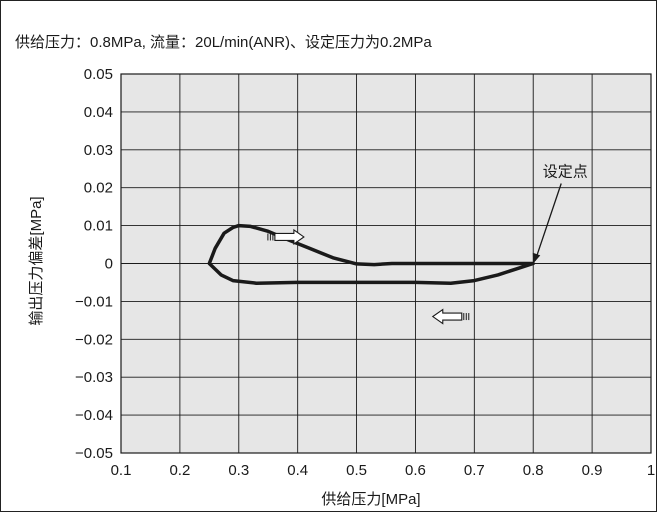  What do you see at coordinates (356, 470) in the screenshot?
I see `x-tick-label: 0.5` at bounding box center [356, 470].